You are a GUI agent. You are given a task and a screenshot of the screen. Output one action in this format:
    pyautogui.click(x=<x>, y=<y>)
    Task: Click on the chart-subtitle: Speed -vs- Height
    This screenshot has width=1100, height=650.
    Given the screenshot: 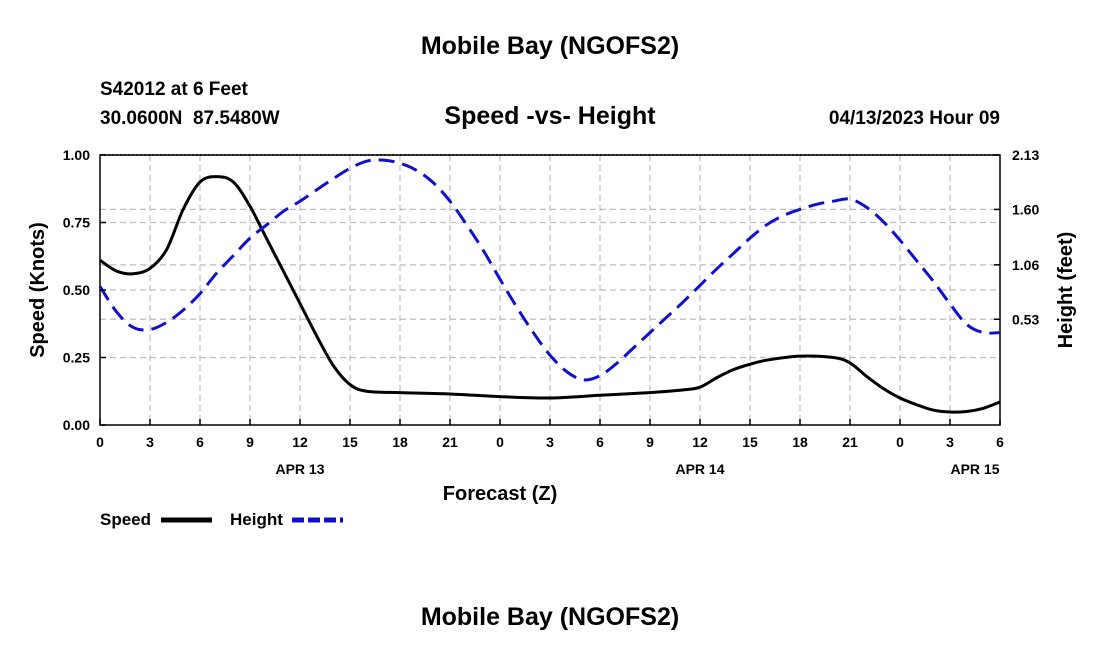 What is the action you would take?
    pyautogui.click(x=550, y=116)
    